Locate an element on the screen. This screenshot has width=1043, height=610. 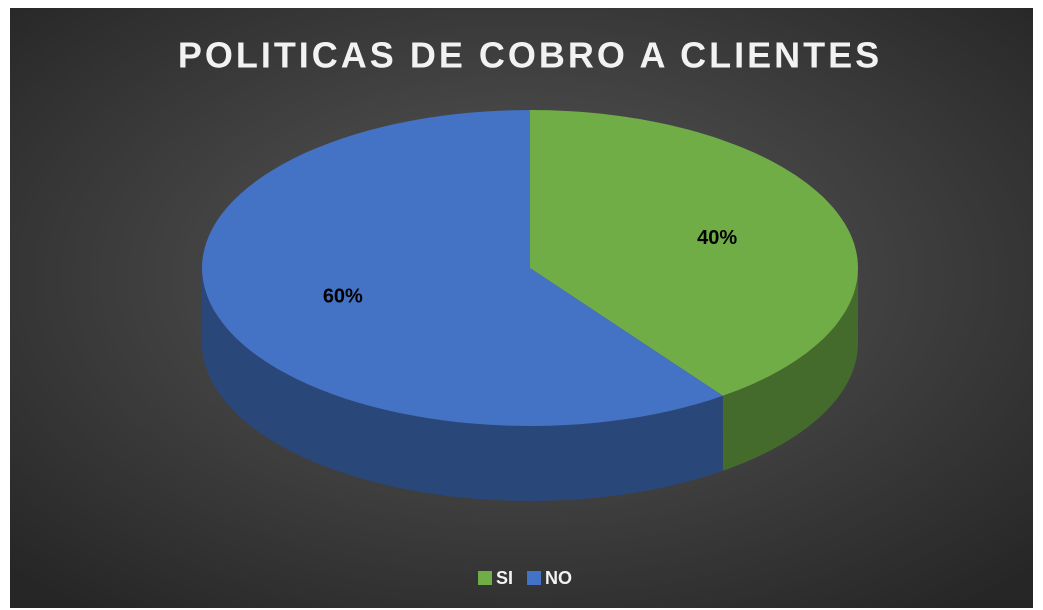
slice is located at coordinates (694, 253).